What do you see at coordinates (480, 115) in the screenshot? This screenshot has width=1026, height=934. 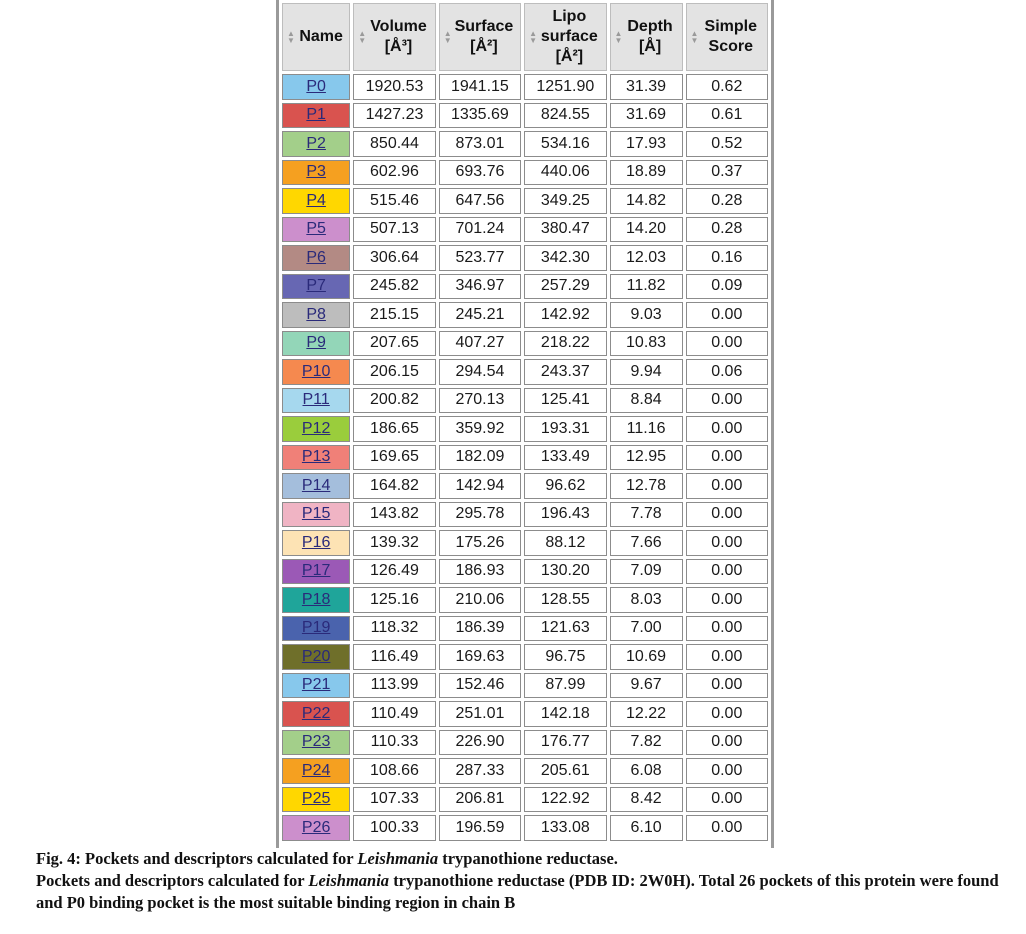 I see `surface-cell: 1335.69` at bounding box center [480, 115].